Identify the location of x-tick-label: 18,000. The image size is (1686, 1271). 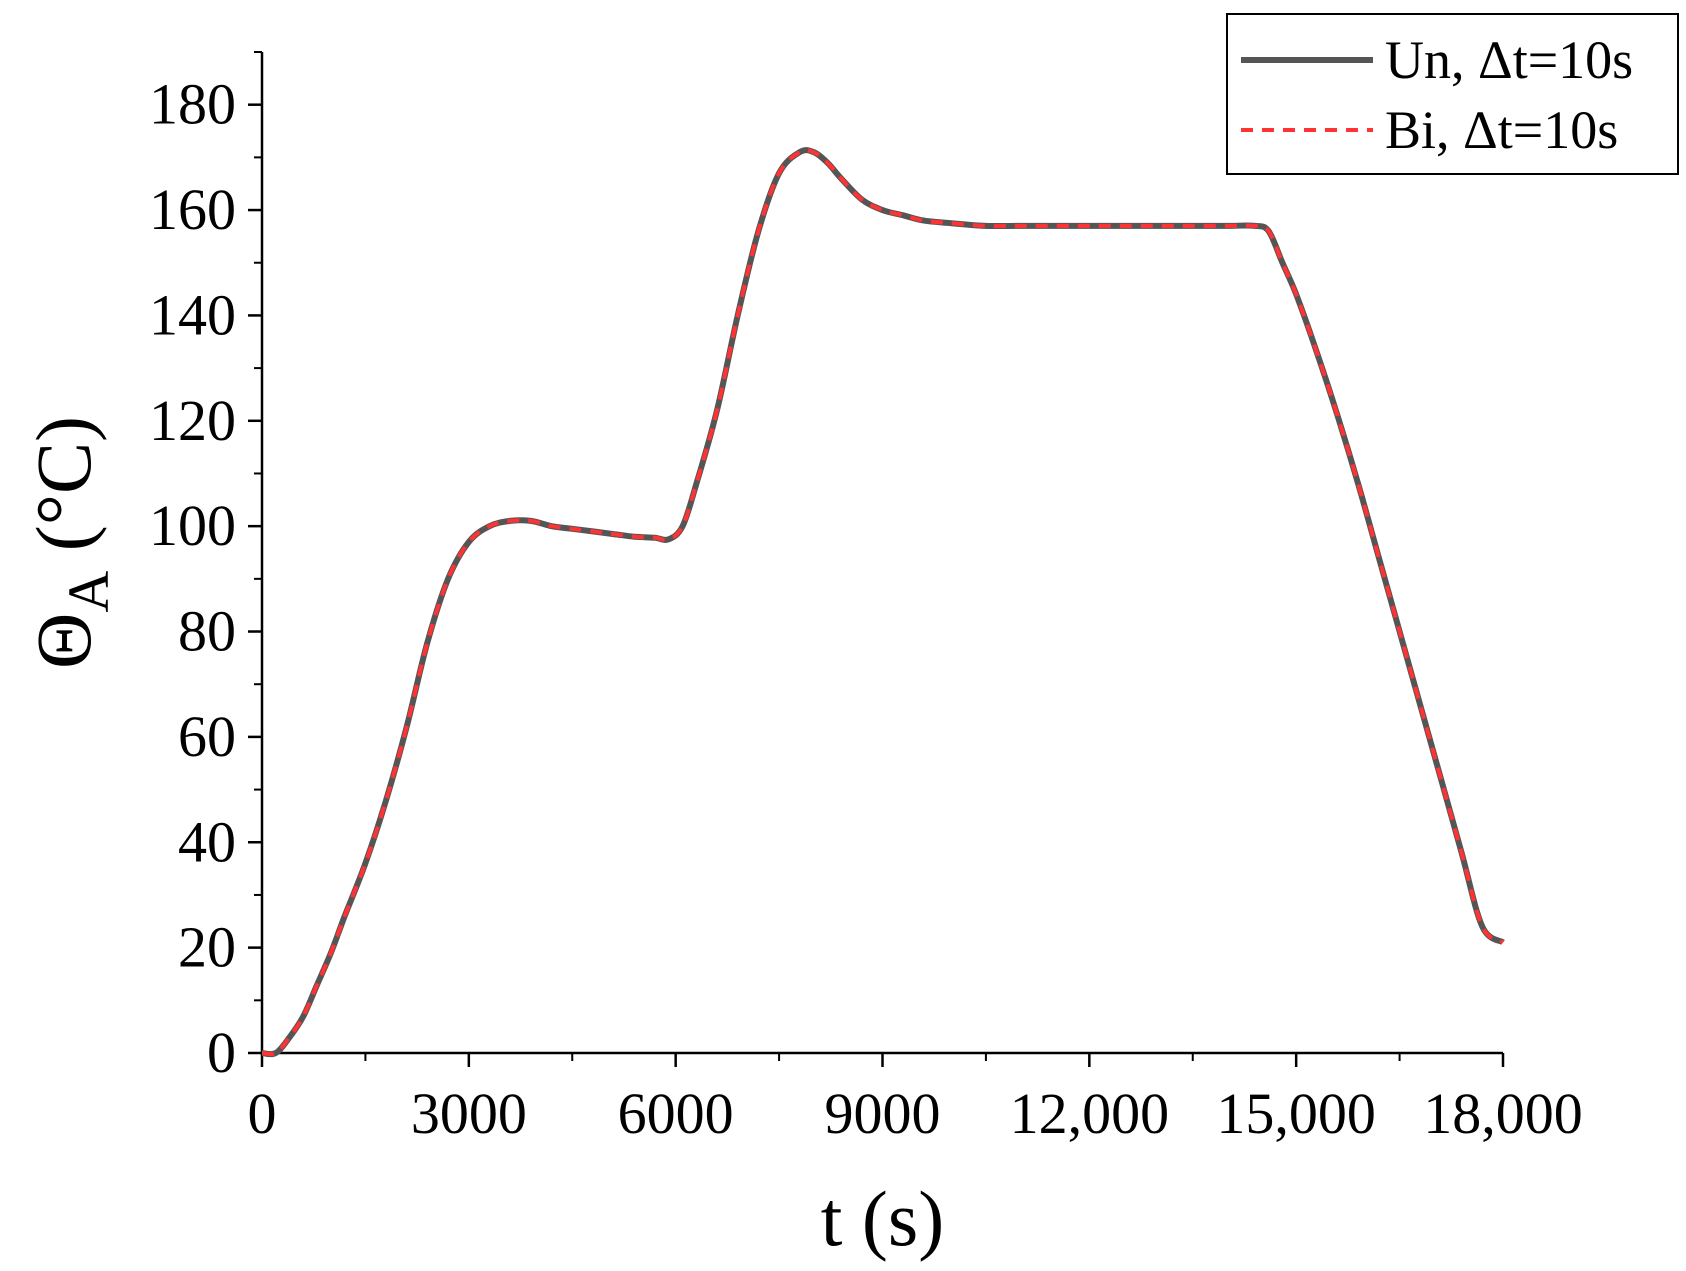
(1503, 1113).